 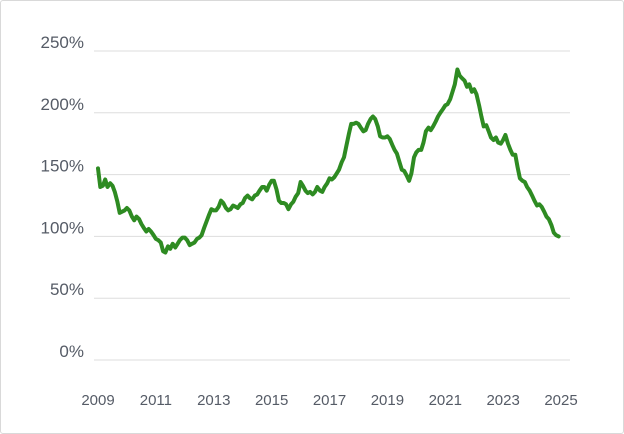 What do you see at coordinates (213, 400) in the screenshot?
I see `x-tick-label: 2013` at bounding box center [213, 400].